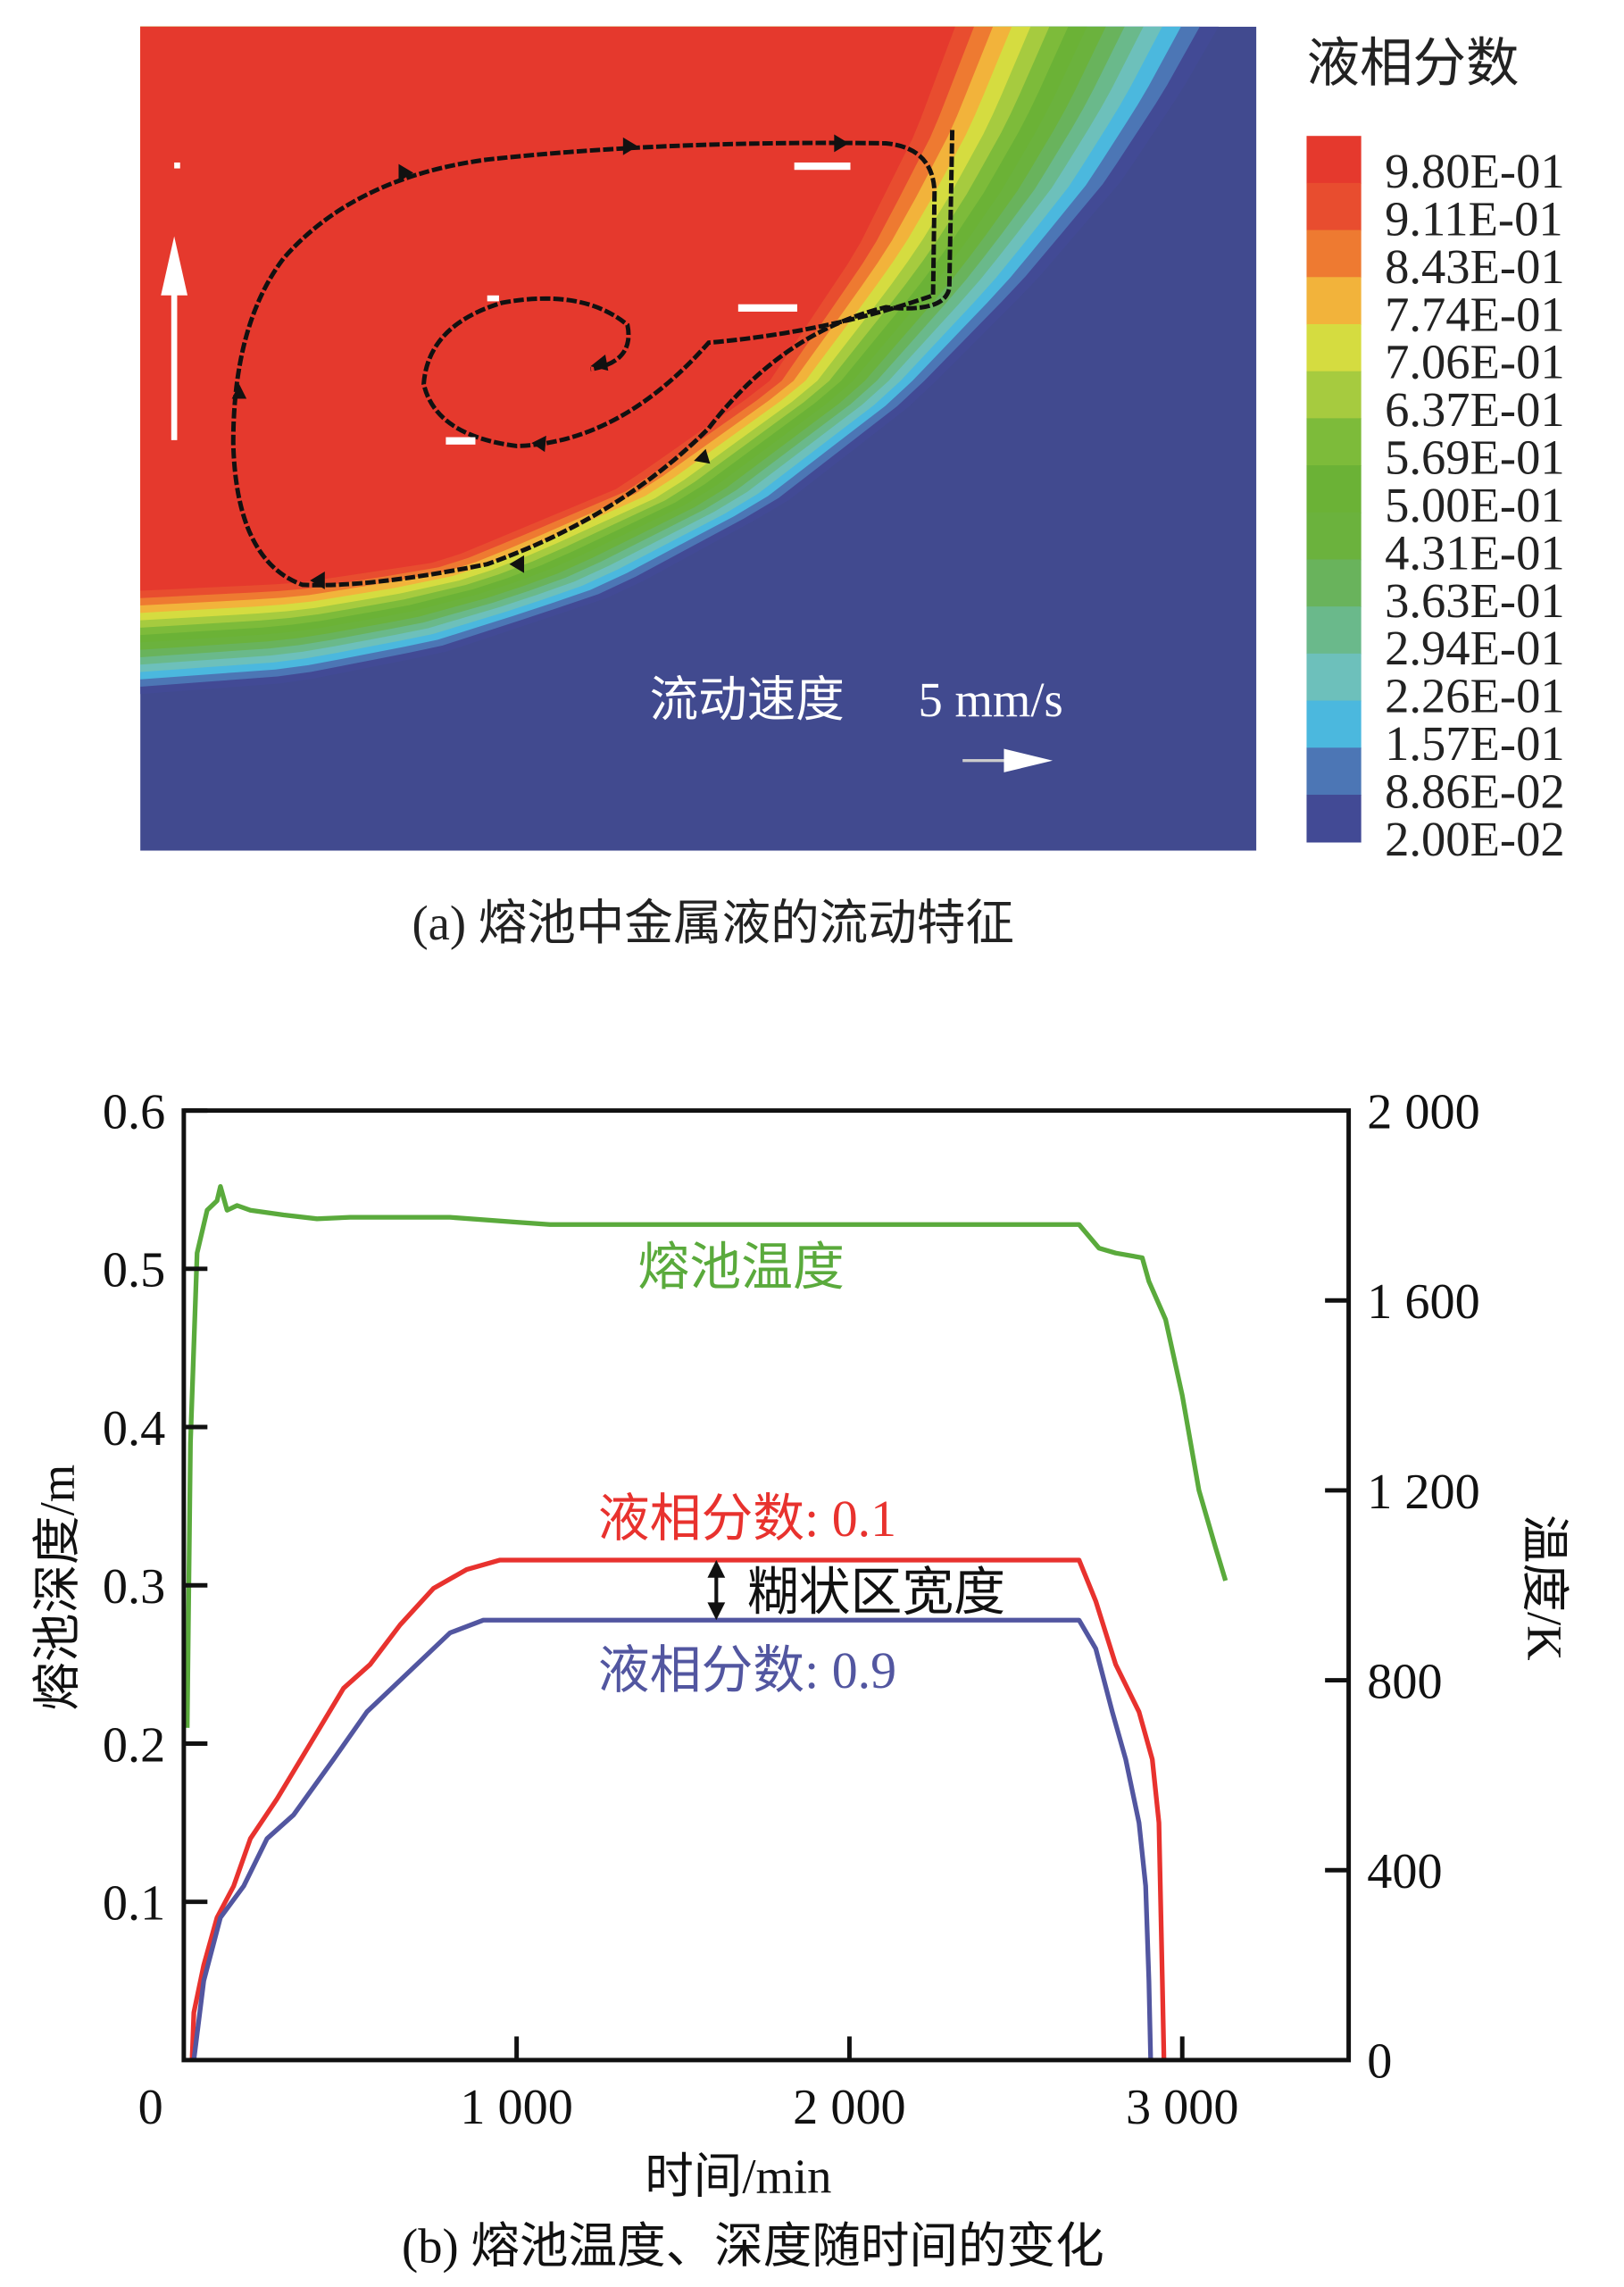 The height and width of the screenshot is (2287, 1624). What do you see at coordinates (150, 2107) in the screenshot?
I see `x-tick-label: 0` at bounding box center [150, 2107].